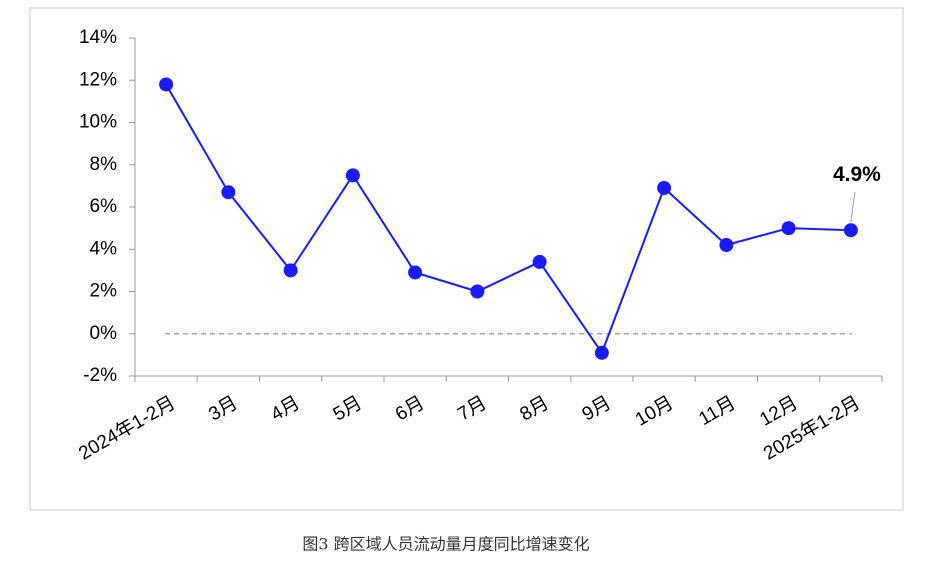 The width and height of the screenshot is (933, 566). I want to click on y-tick-label: 0%, so click(104, 333).